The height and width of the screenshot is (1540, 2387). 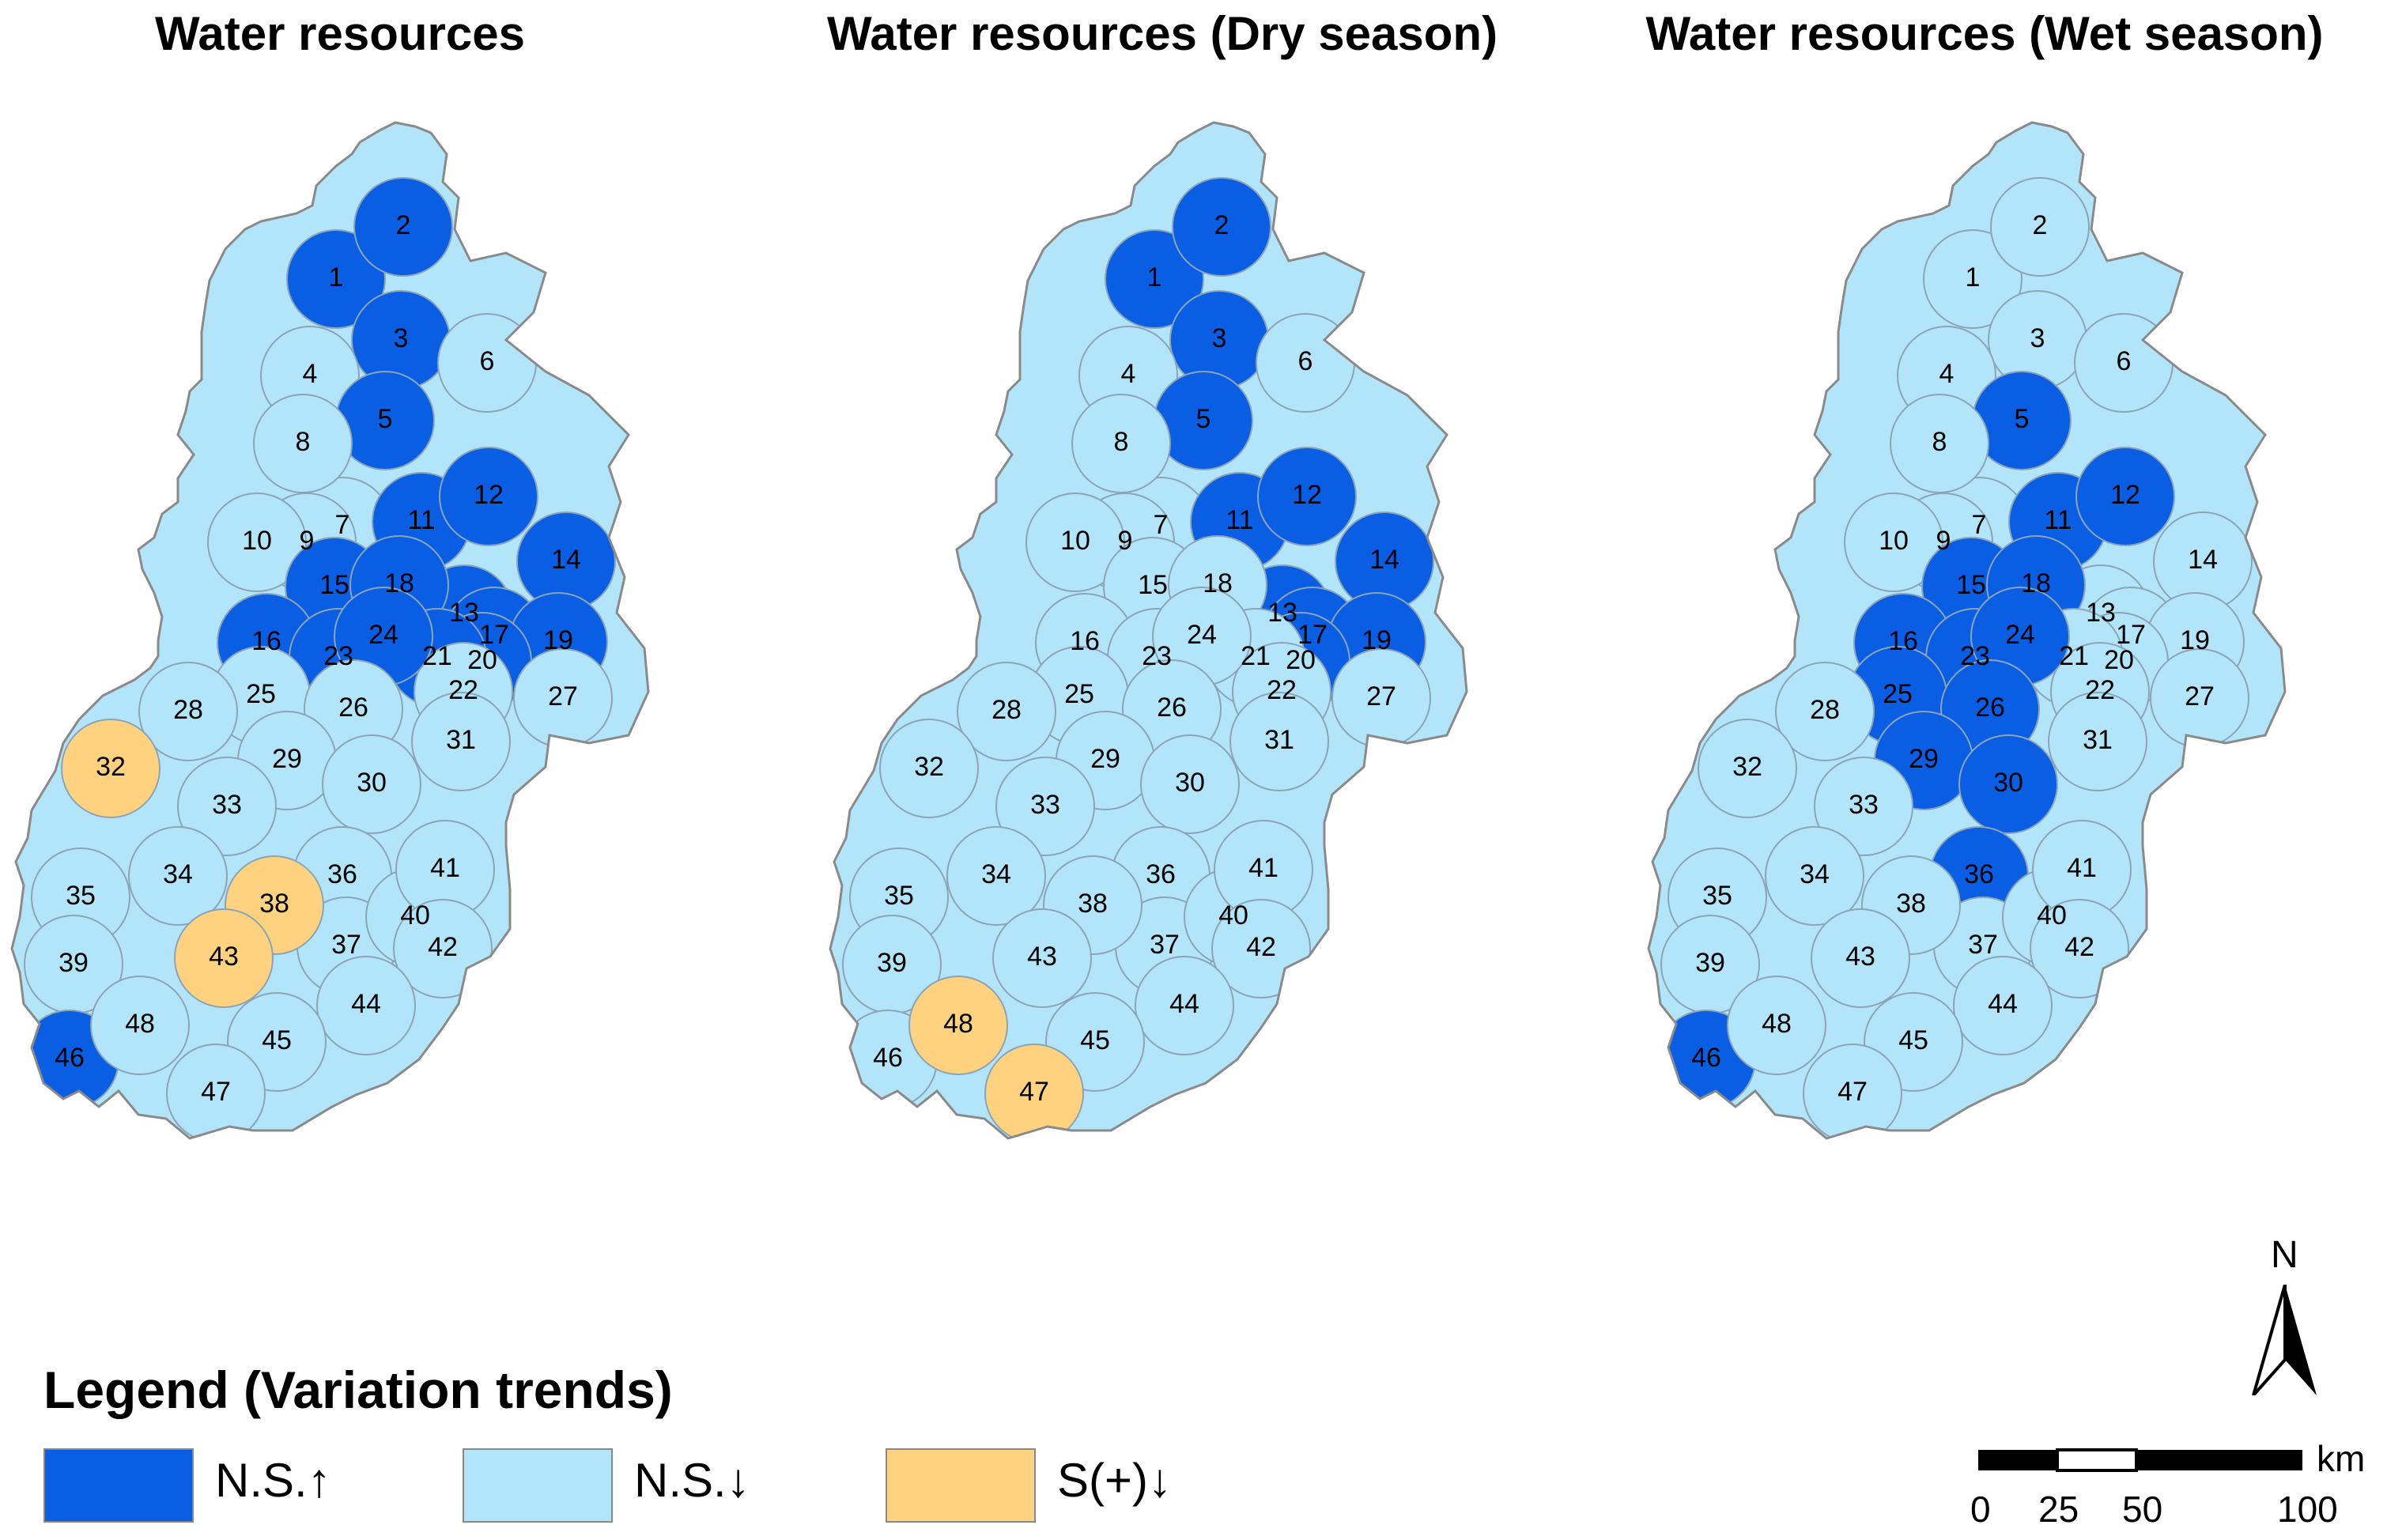 I want to click on subbasin-label-40: 40, so click(x=415, y=915).